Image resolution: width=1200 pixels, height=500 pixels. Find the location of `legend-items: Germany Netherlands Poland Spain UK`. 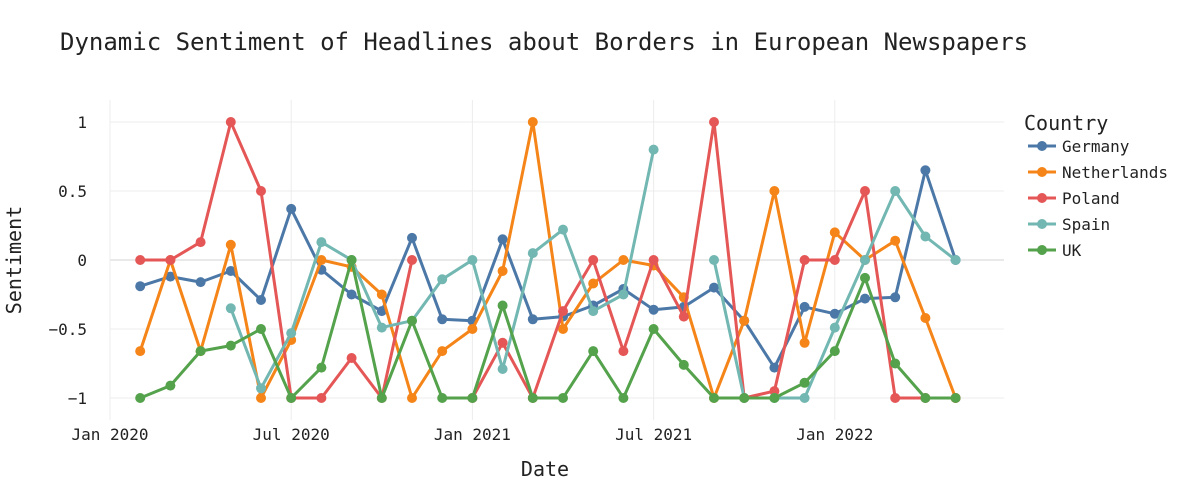

legend-items: Germany Netherlands Poland Spain UK is located at coordinates (1098, 198).